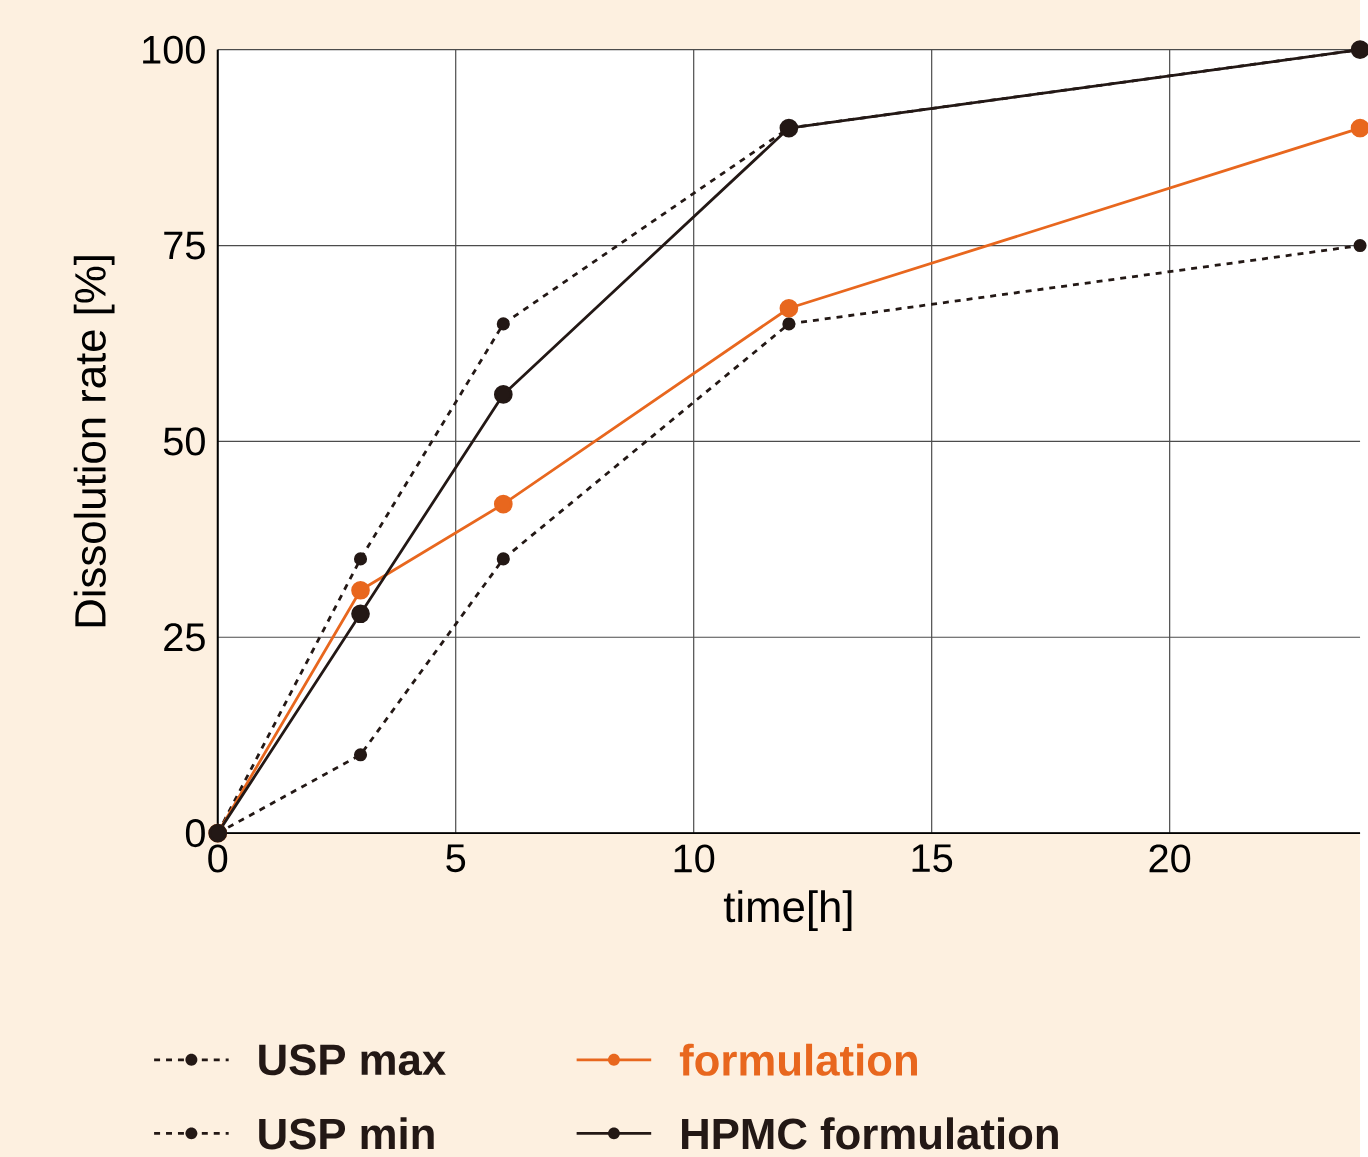 The height and width of the screenshot is (1157, 1368). I want to click on y-tick-label: 0, so click(195, 833).